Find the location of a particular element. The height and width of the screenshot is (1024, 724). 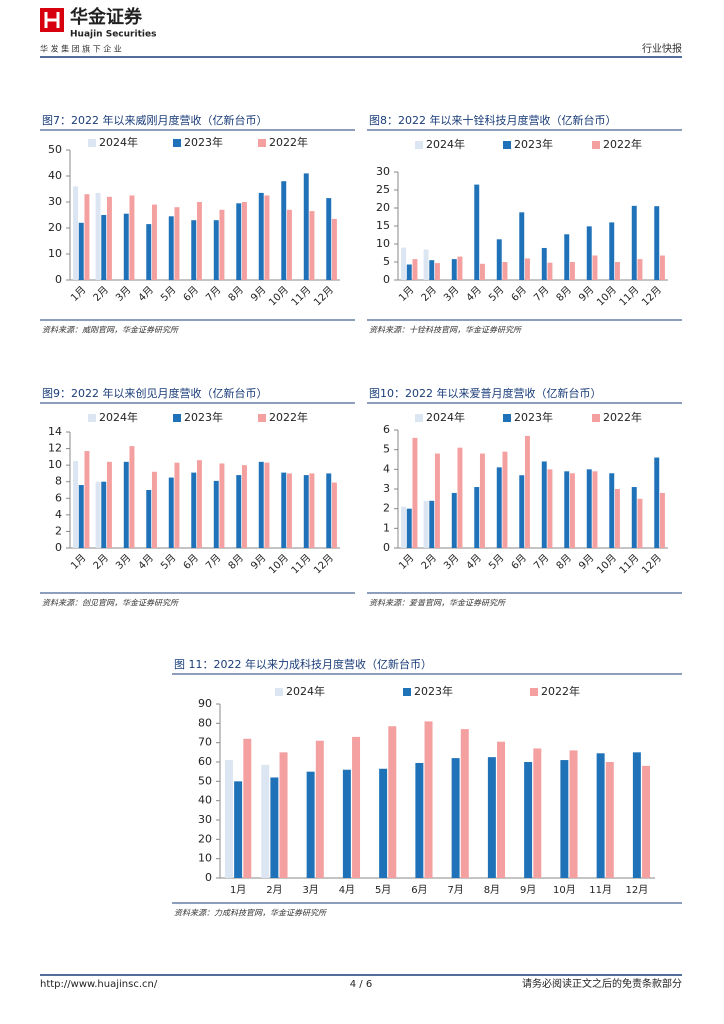

y-tick-label: 60 is located at coordinates (205, 761).